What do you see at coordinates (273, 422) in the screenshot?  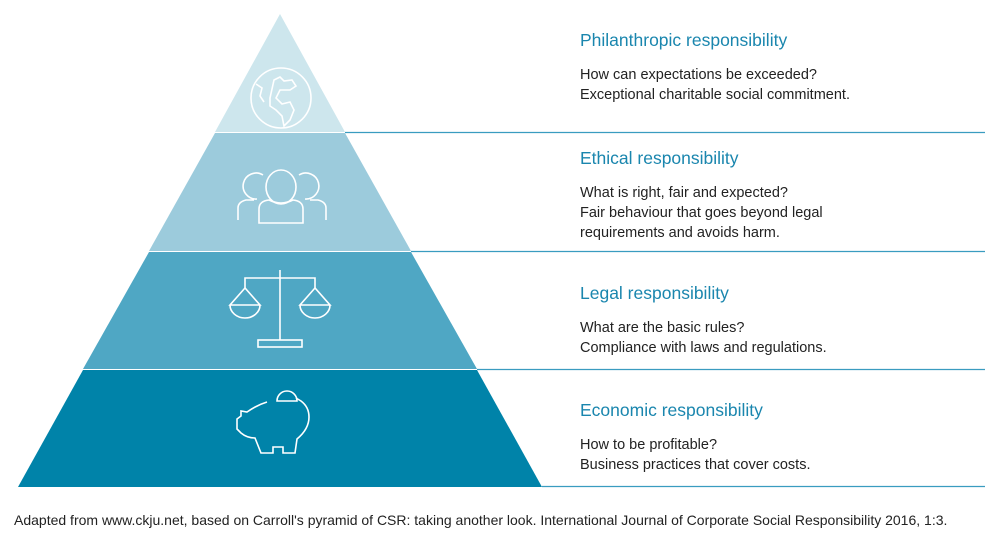 I see `piggy-bank-icon` at bounding box center [273, 422].